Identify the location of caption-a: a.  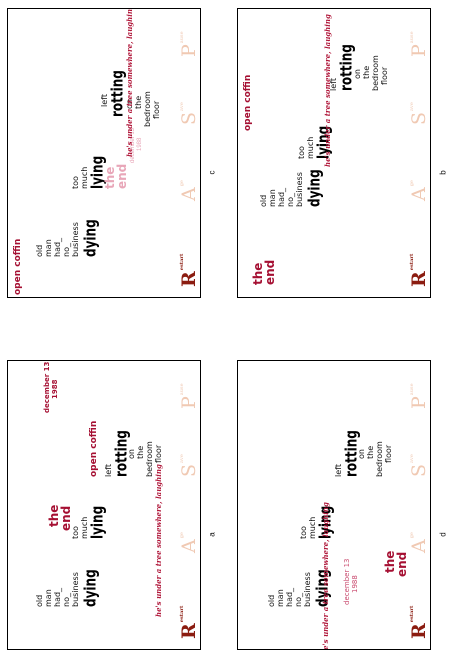
(212, 534).